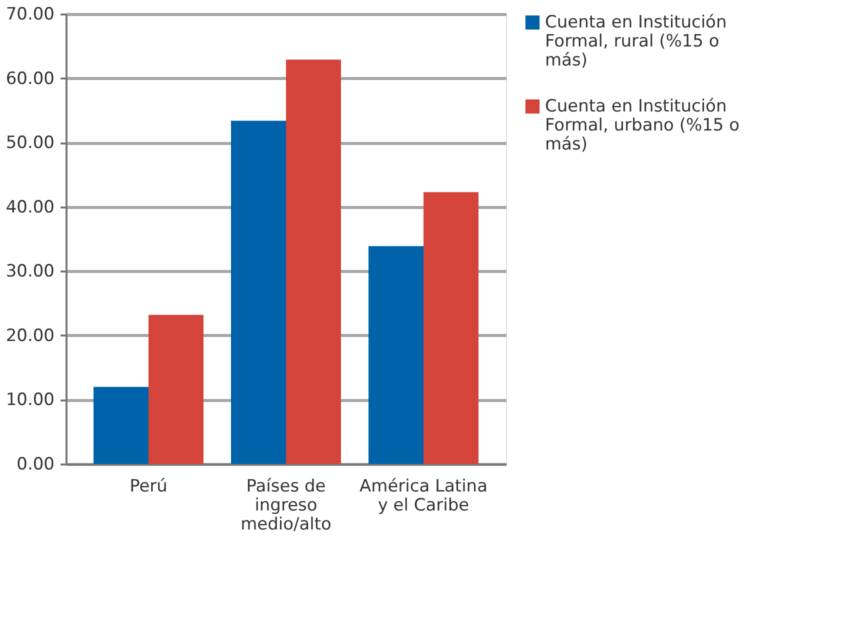 This screenshot has height=641, width=868. I want to click on y-tick-label: 40.00, so click(30, 207).